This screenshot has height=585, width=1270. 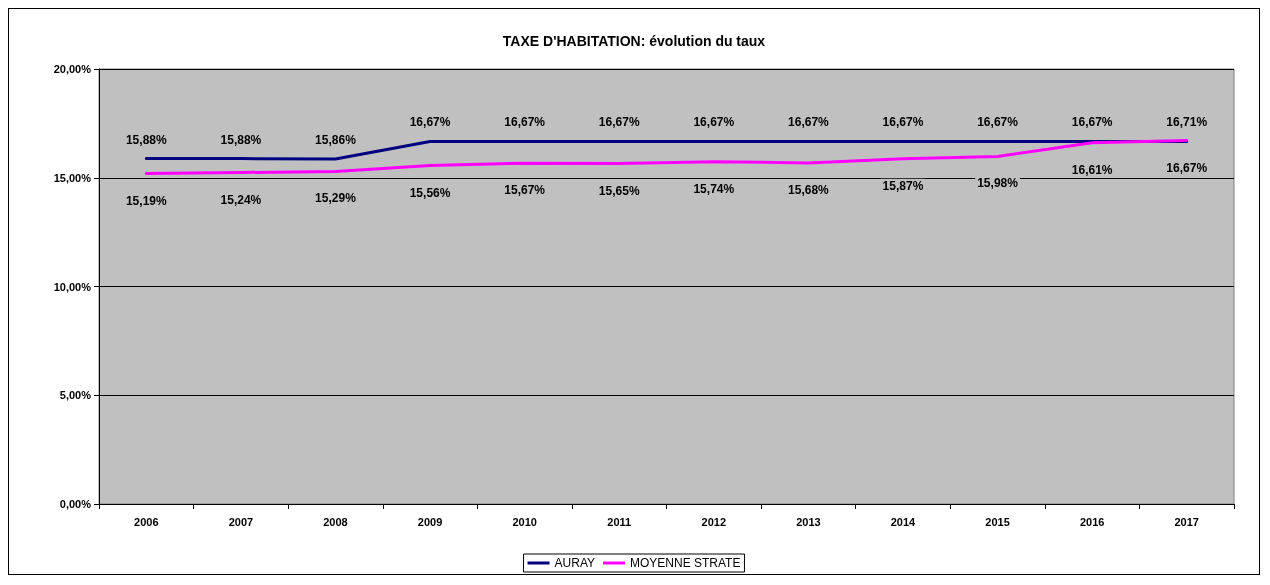 I want to click on x-tick-label: 2013, so click(x=808, y=521).